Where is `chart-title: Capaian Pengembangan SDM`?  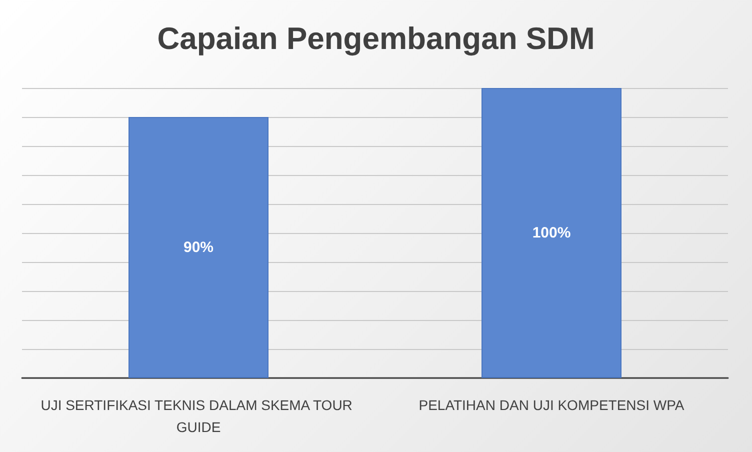 chart-title: Capaian Pengembangan SDM is located at coordinates (376, 38).